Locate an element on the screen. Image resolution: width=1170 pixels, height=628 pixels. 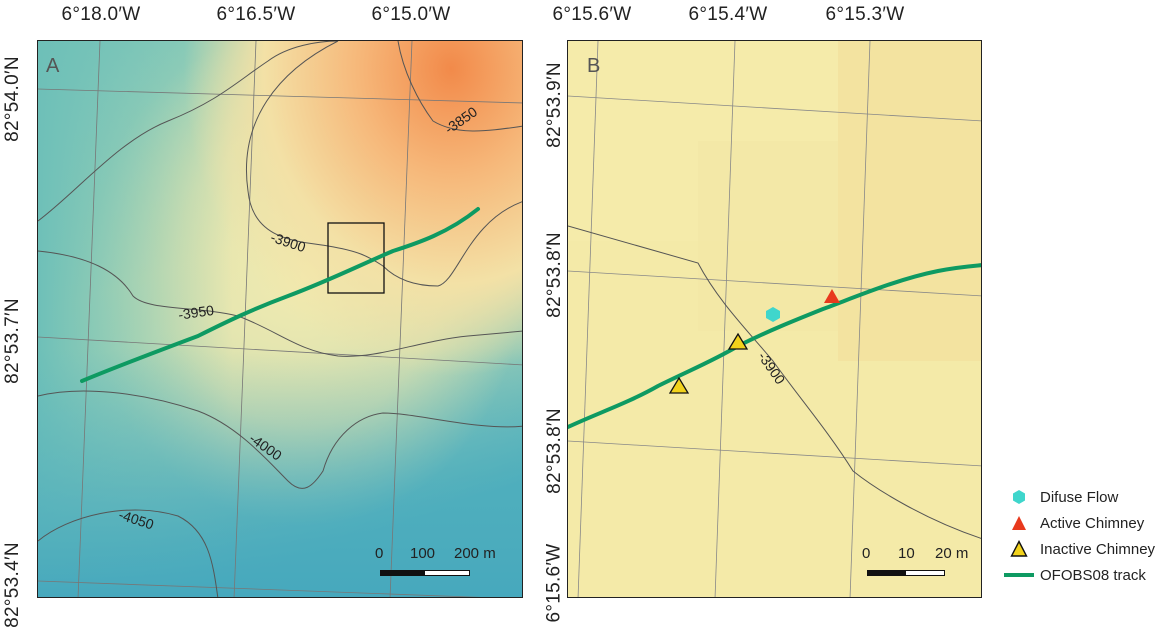
scale-bar-a-segment is located at coordinates (402, 573).